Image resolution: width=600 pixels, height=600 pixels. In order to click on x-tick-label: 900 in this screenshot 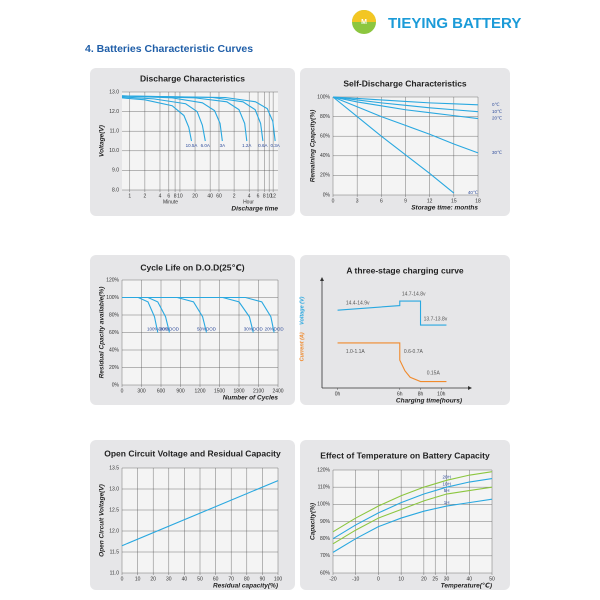, I will do `click(180, 391)`.